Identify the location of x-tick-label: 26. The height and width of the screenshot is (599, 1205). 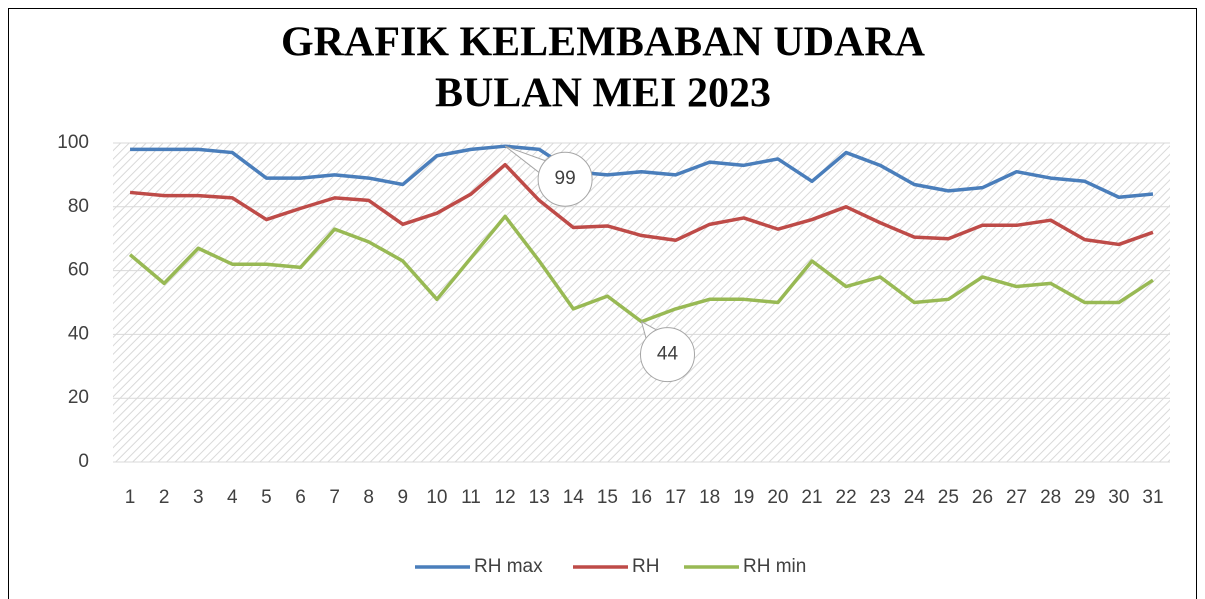
(982, 497).